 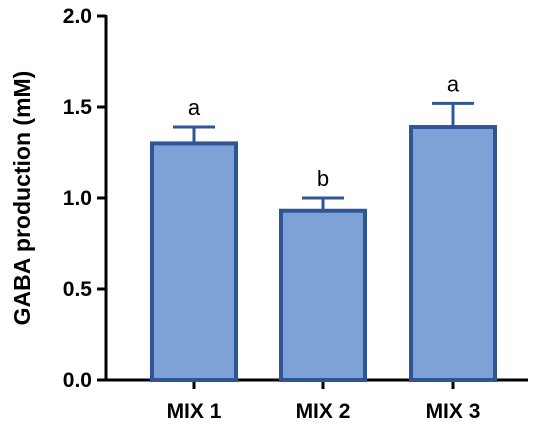 I want to click on significance-letter: b, so click(x=323, y=178).